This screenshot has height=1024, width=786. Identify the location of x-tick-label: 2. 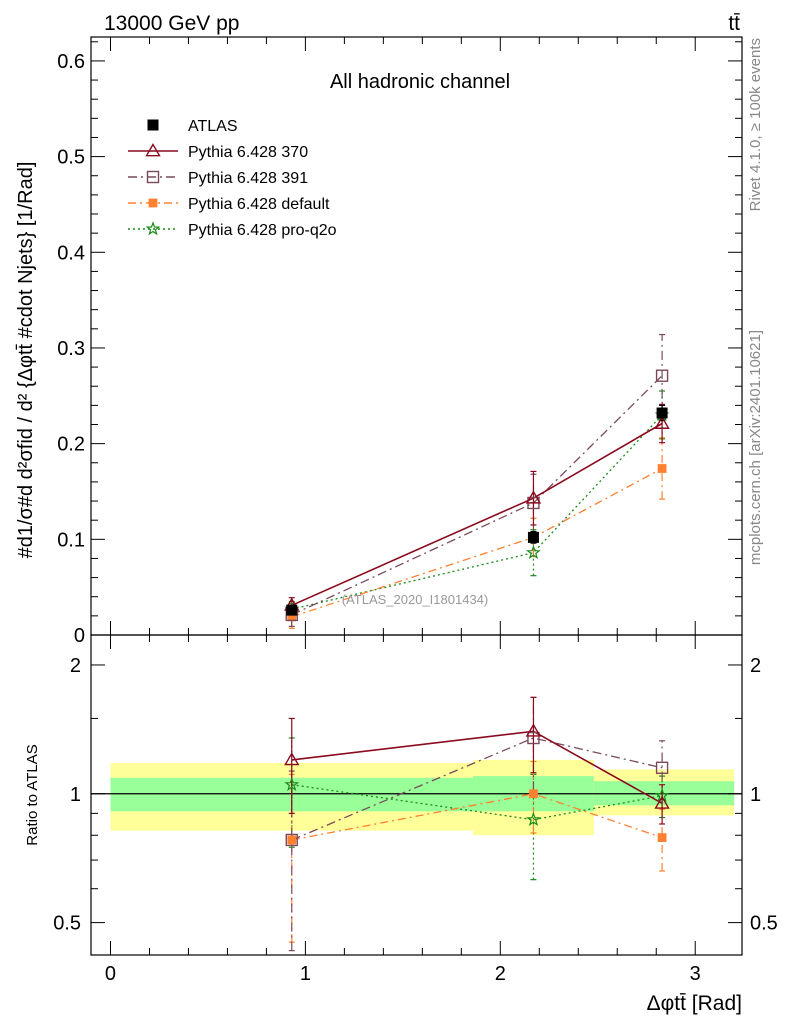
(500, 974).